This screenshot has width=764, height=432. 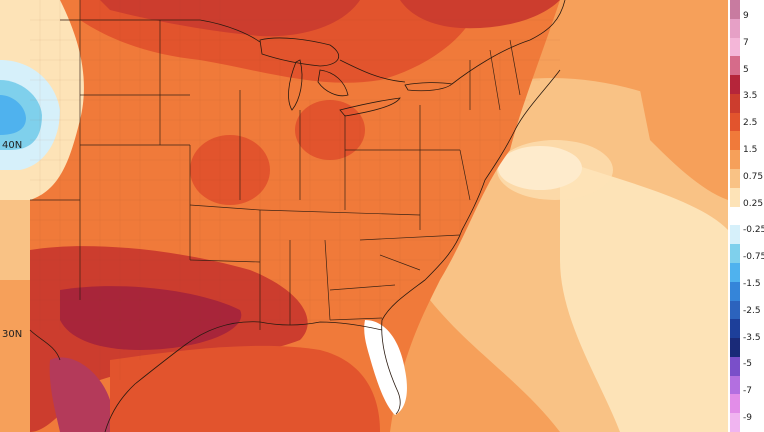 I want to click on lat-label-40n: 40N, so click(x=12, y=145).